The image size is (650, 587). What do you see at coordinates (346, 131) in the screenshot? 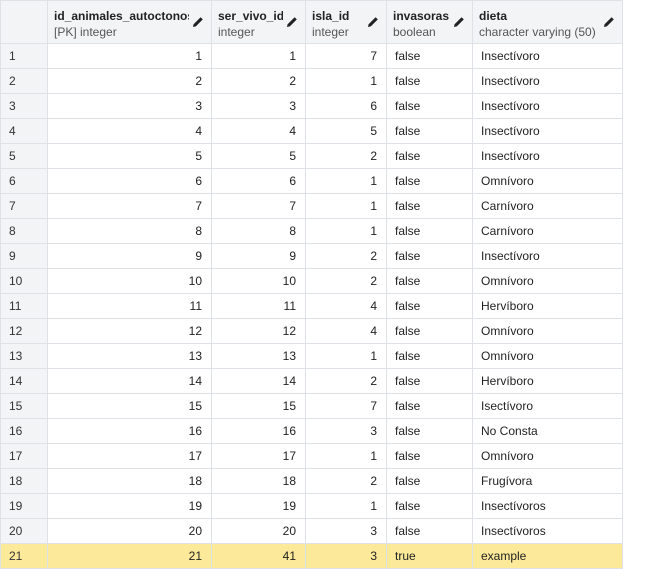
I see `isla-id-cell: 5` at bounding box center [346, 131].